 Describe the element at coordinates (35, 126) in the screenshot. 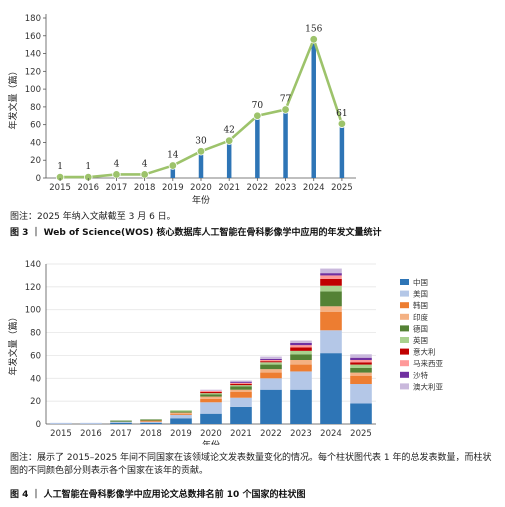

I see `y-tick-label: 60` at that location.